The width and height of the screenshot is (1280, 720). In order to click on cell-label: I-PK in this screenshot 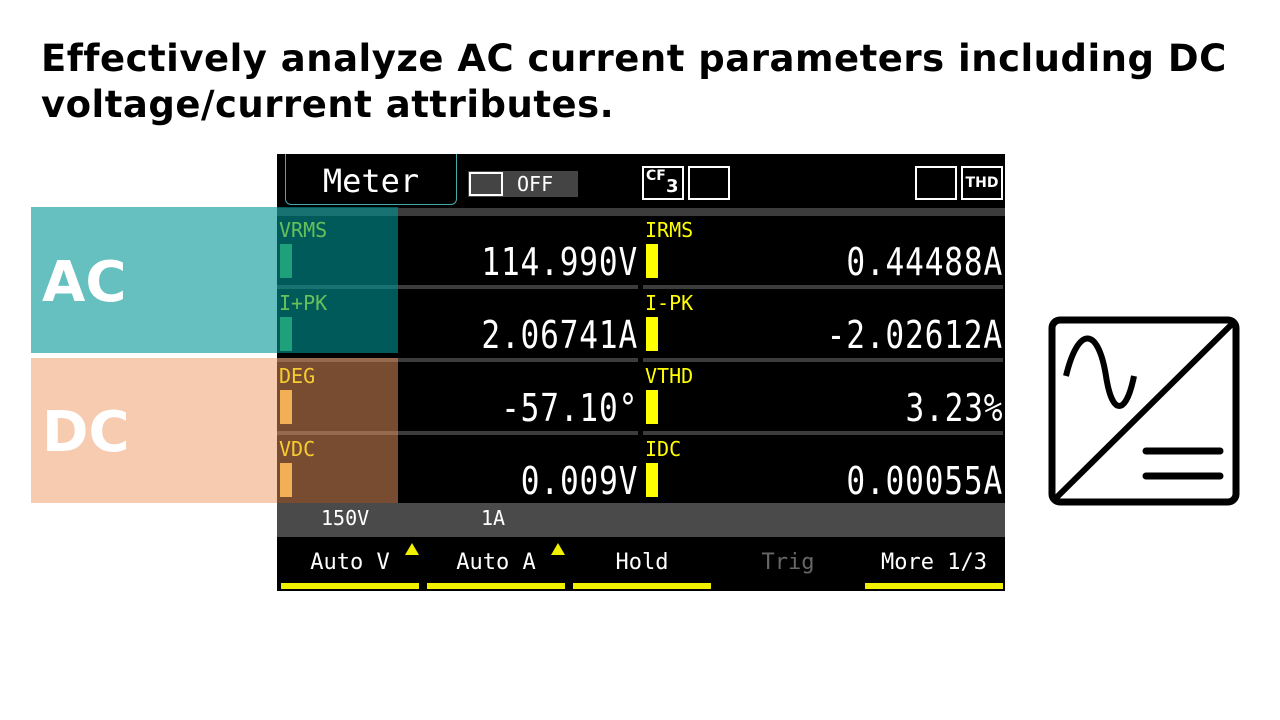, I will do `click(669, 303)`.